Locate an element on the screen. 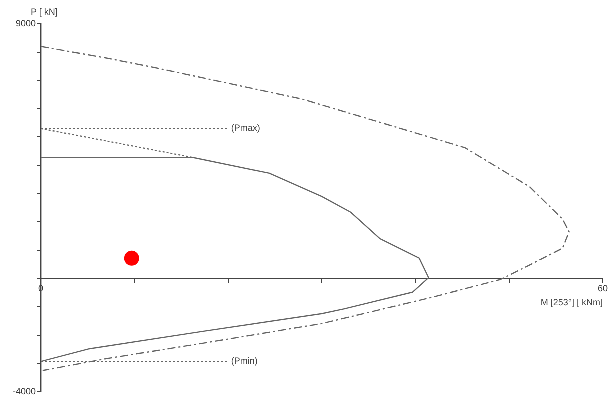  y-tick-label: 9000 is located at coordinates (26, 23).